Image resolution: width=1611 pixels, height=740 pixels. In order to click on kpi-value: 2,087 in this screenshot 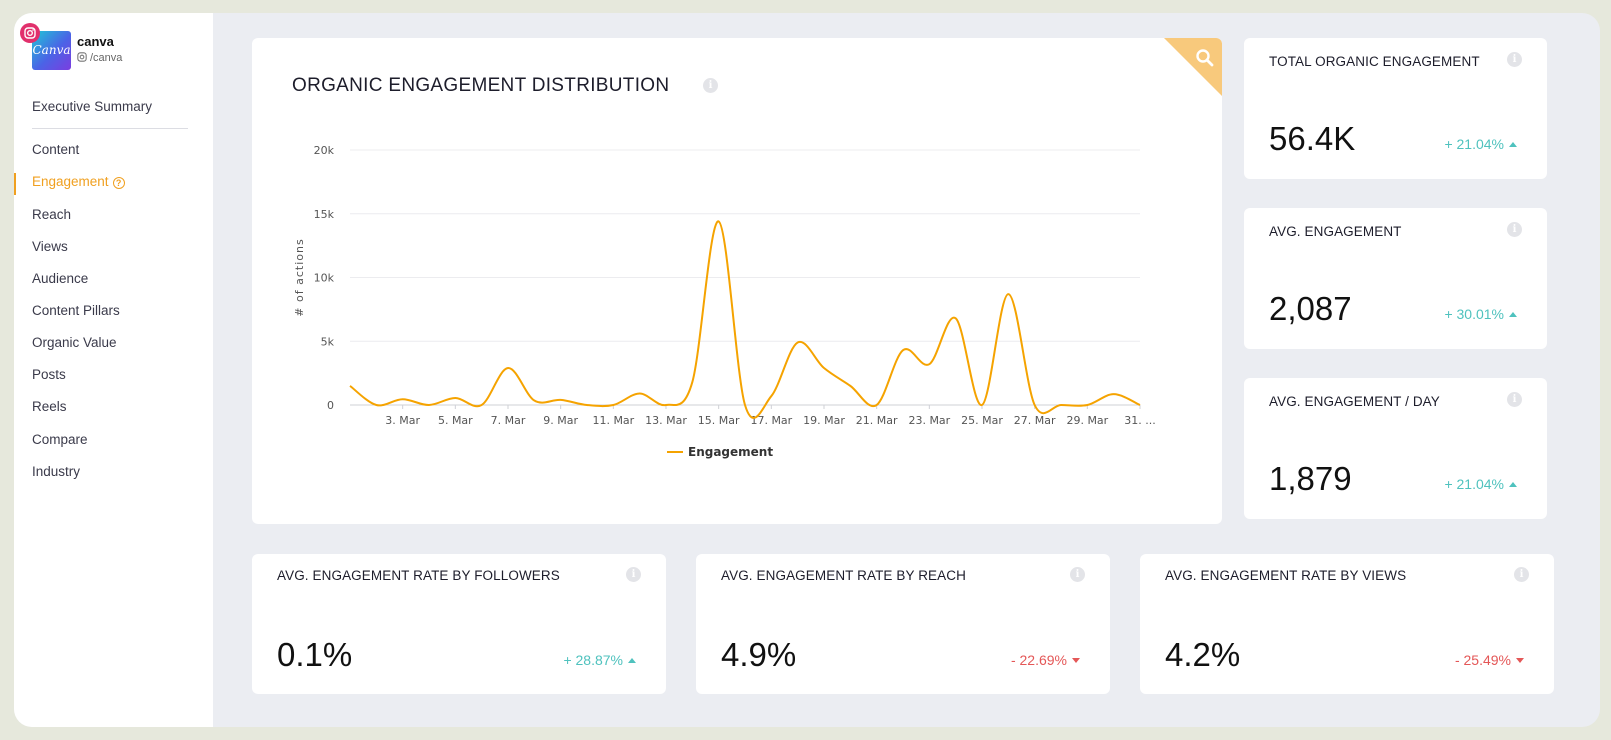, I will do `click(1310, 308)`.